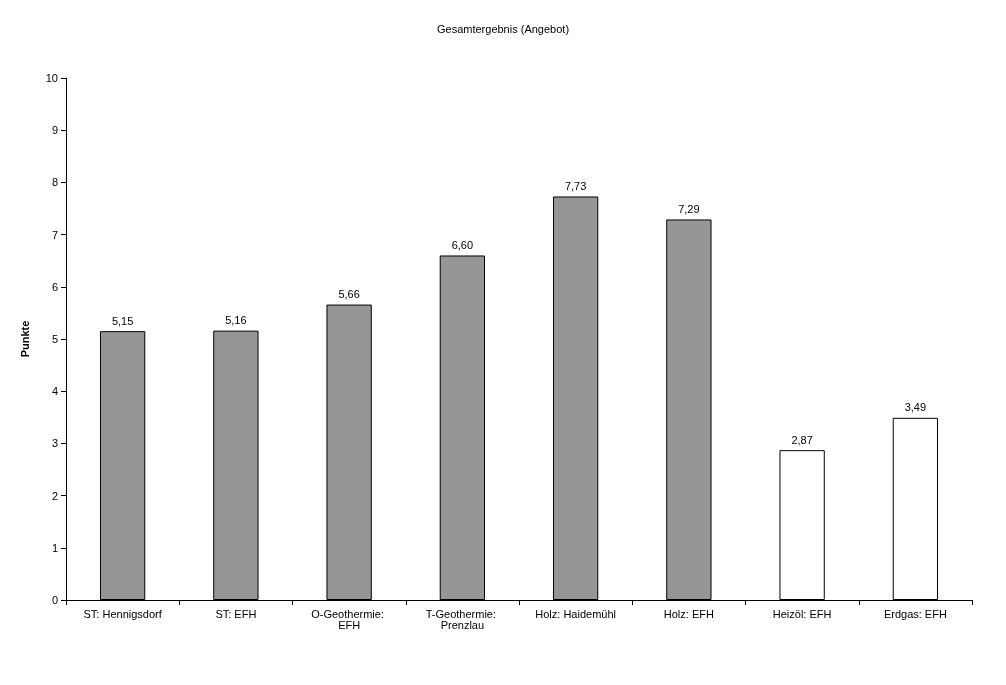 The image size is (1006, 685). What do you see at coordinates (122, 320) in the screenshot?
I see `data-label: 5,15` at bounding box center [122, 320].